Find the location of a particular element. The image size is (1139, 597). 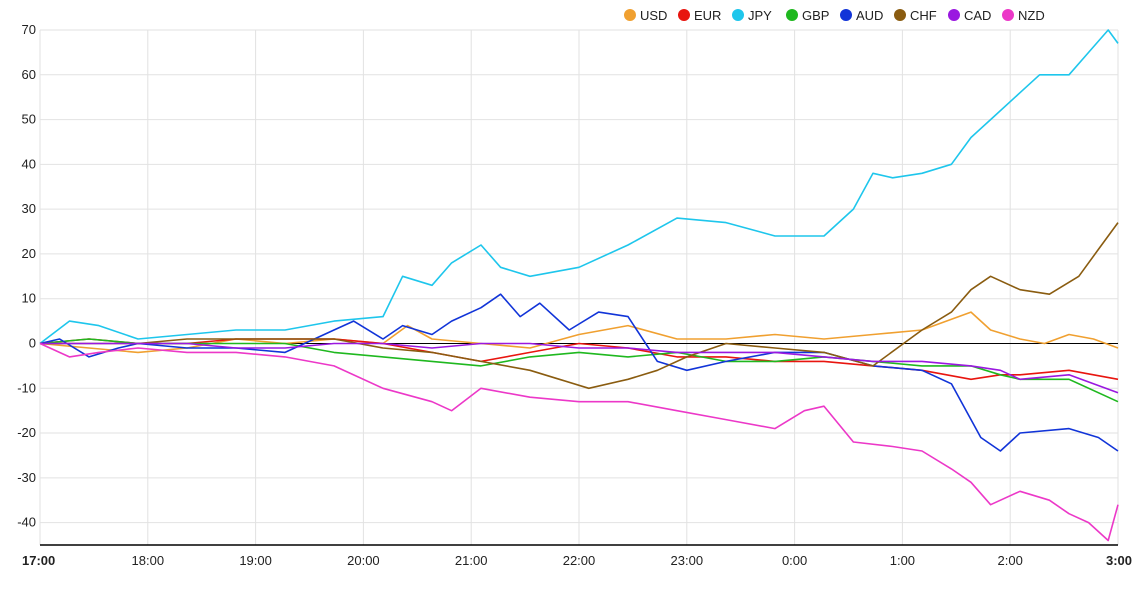

y-tick-label: -30 is located at coordinates (26, 477).